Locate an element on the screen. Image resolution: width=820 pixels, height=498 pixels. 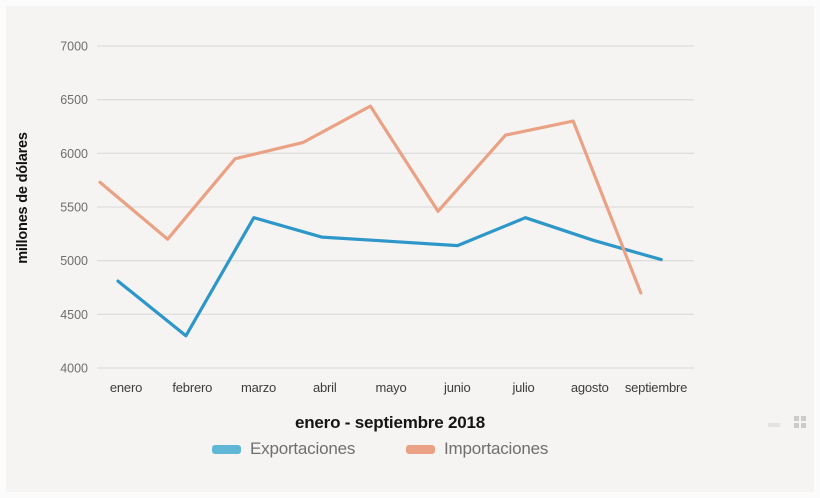
y-tick-label: 6000 is located at coordinates (74, 154).